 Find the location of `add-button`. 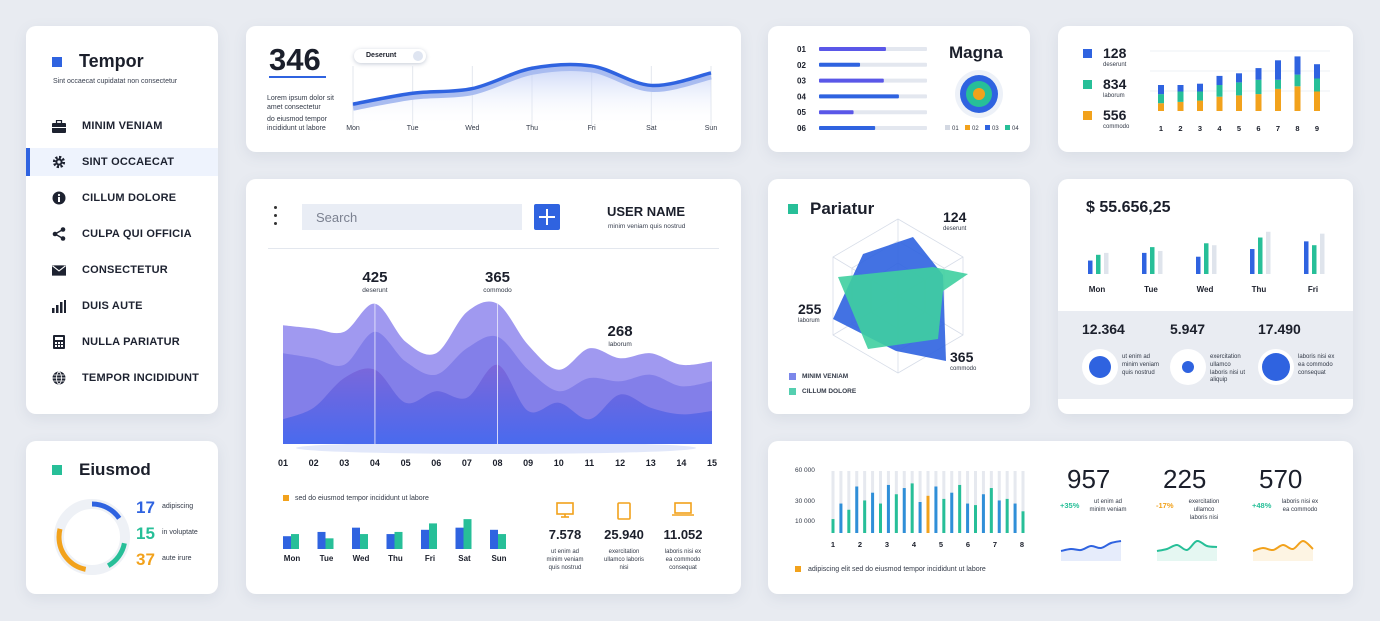

add-button is located at coordinates (547, 217).